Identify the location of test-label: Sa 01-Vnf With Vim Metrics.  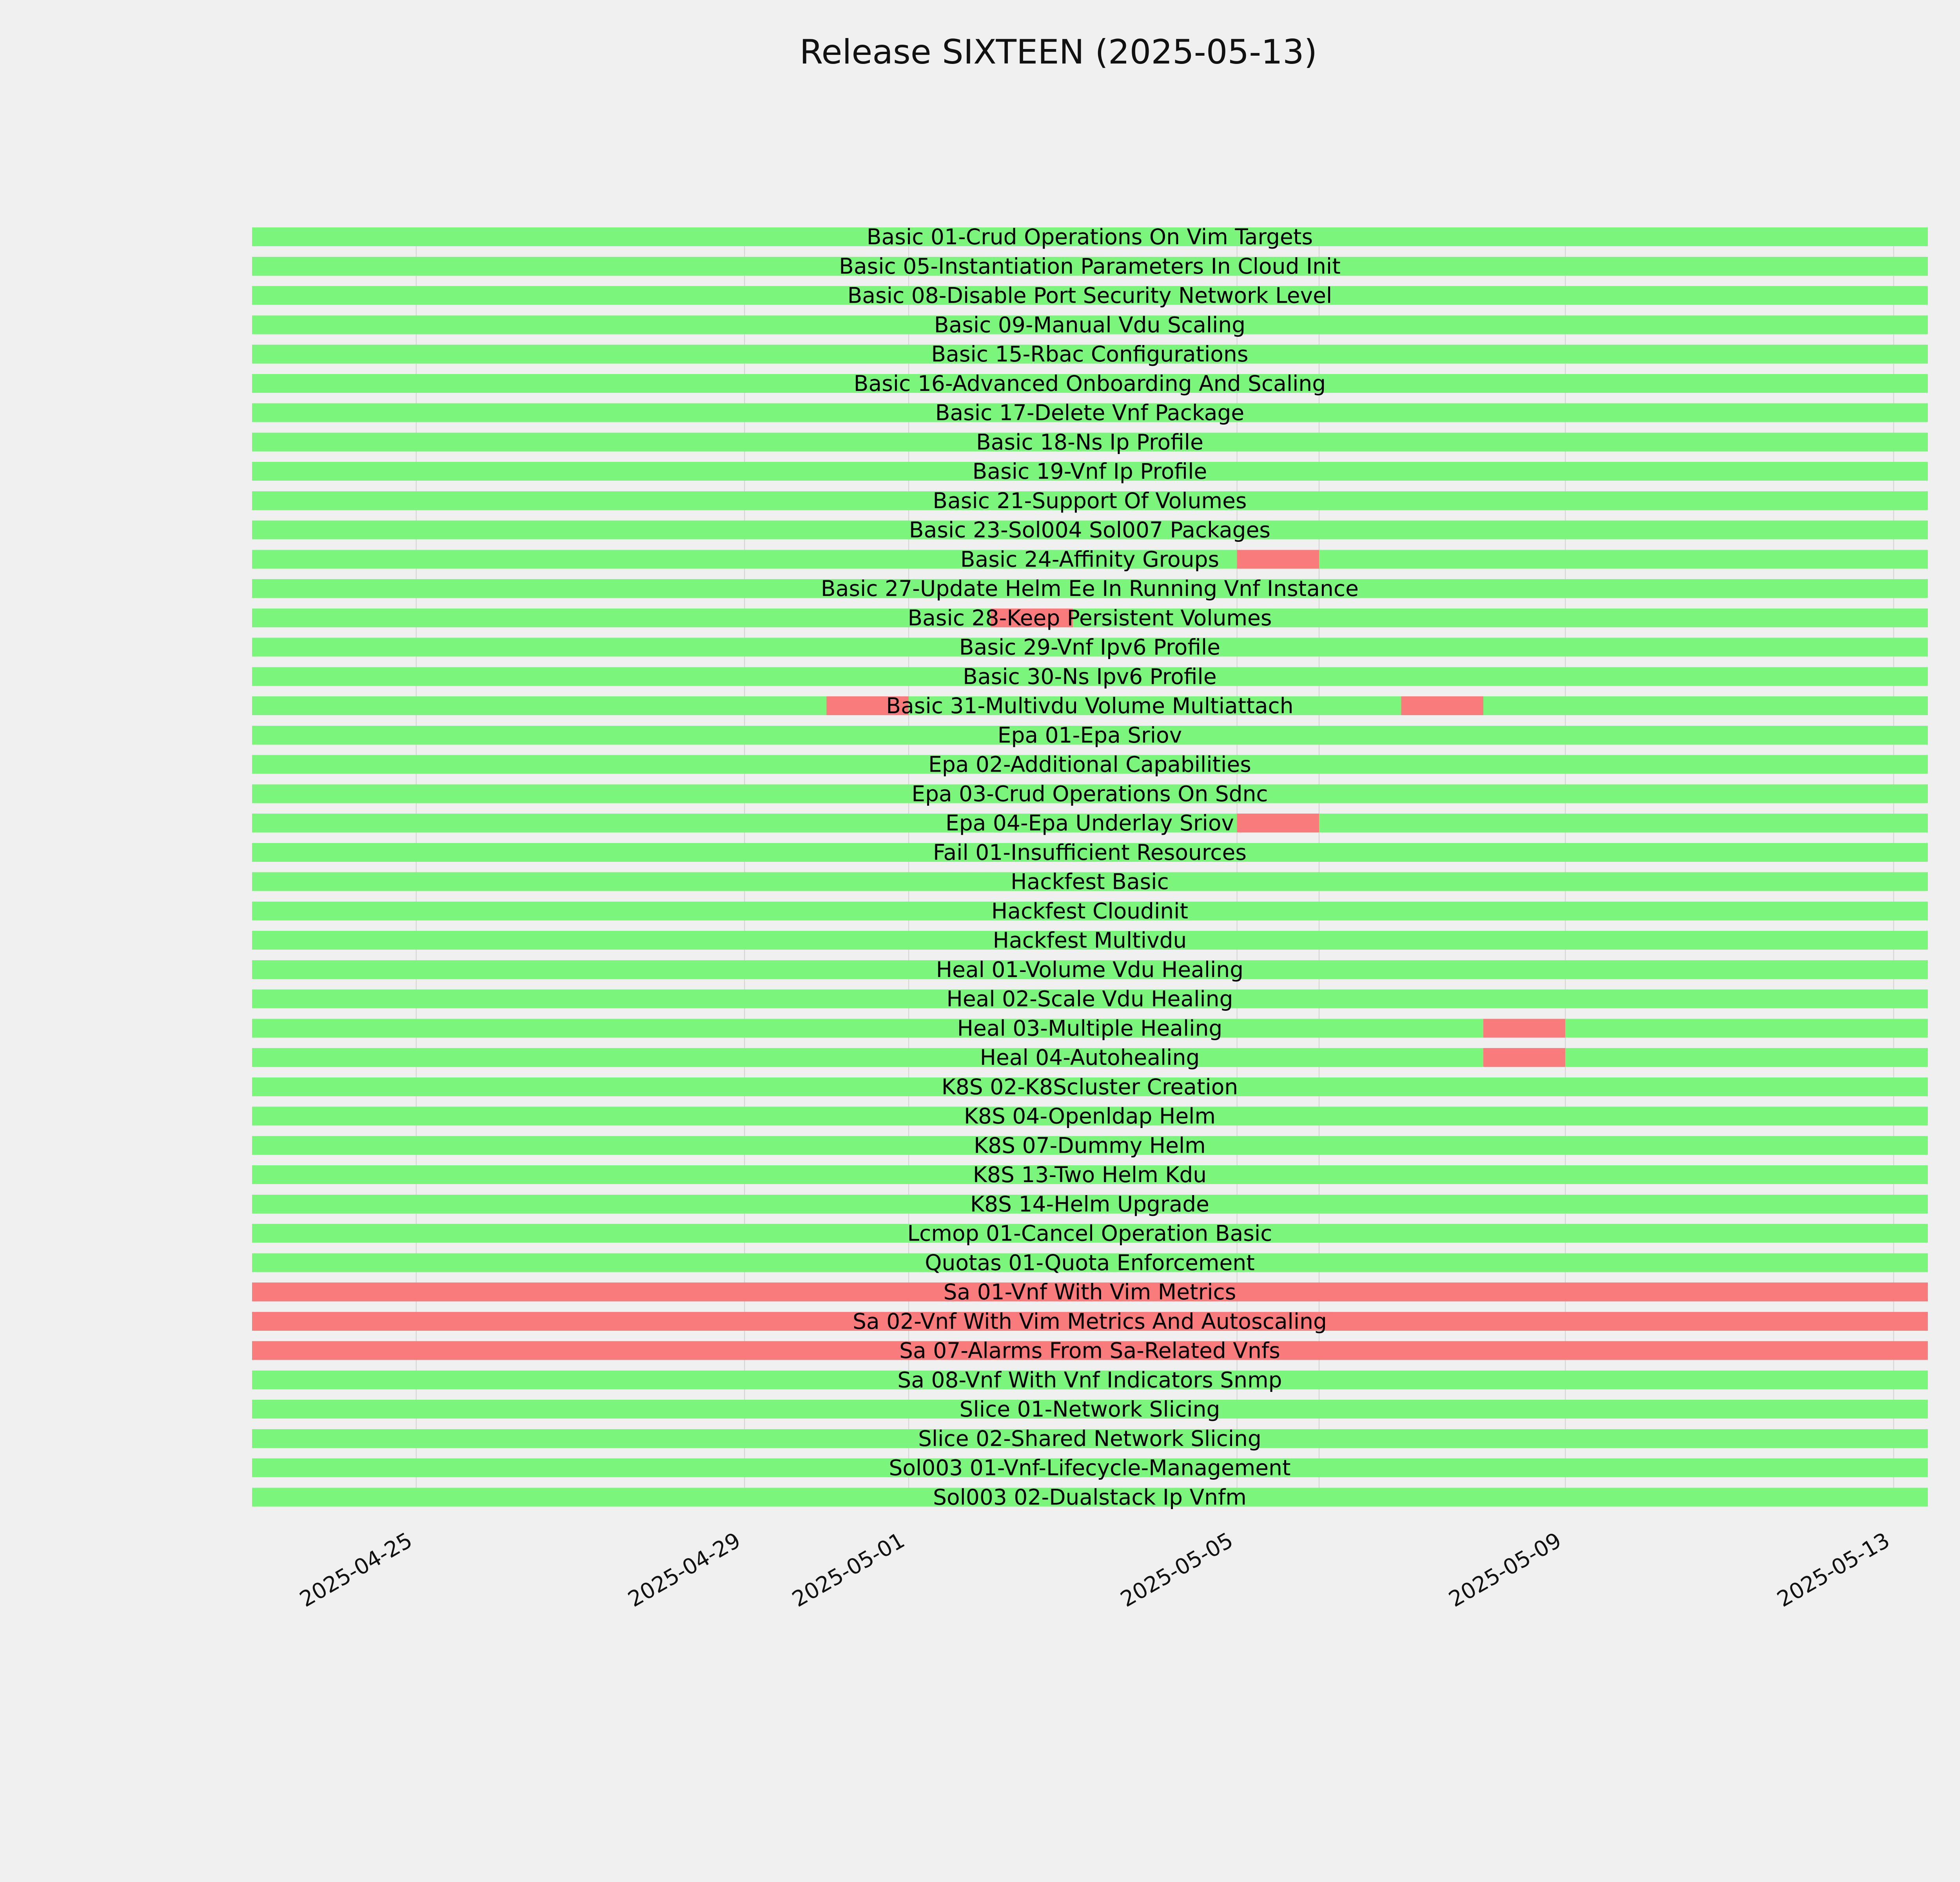
(1090, 1291).